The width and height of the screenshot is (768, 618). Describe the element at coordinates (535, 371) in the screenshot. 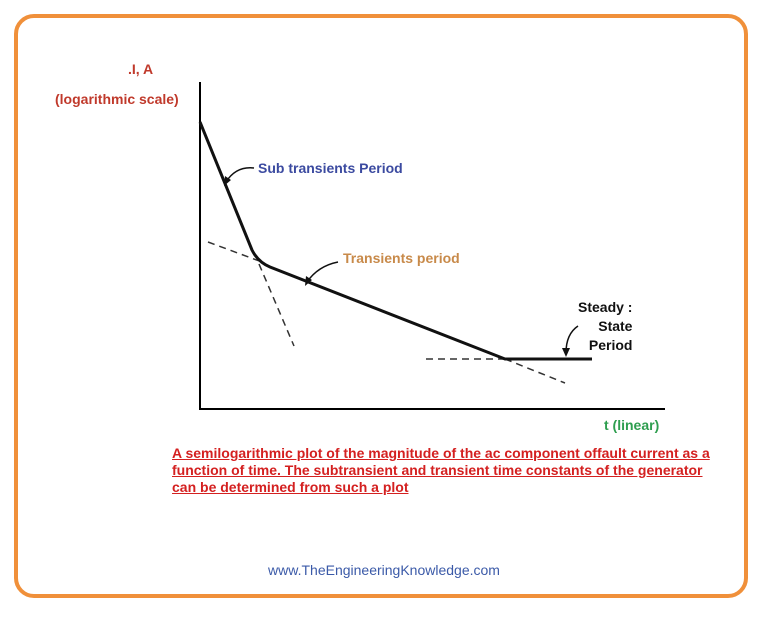

I see `transient-asymptote-right` at that location.